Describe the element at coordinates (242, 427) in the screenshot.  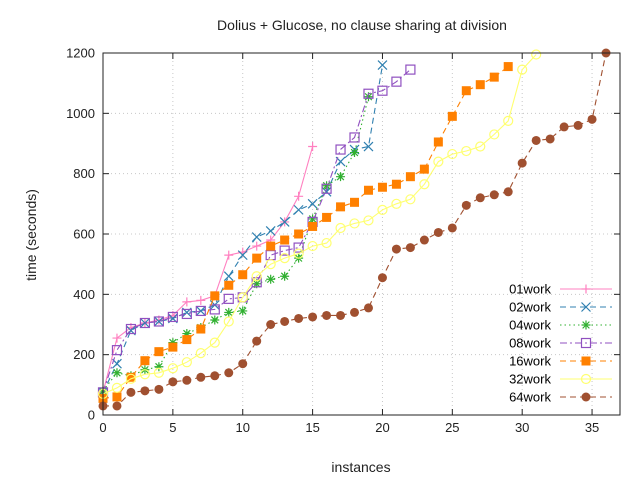
I see `x-tick-label: 10` at that location.